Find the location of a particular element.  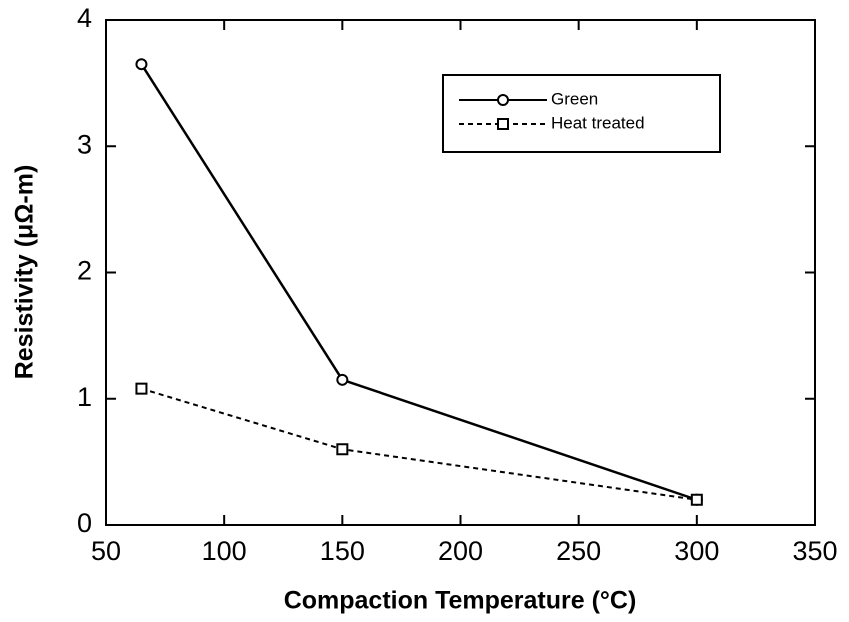

x-axis-title: Compaction Temperature (°C) is located at coordinates (460, 601).